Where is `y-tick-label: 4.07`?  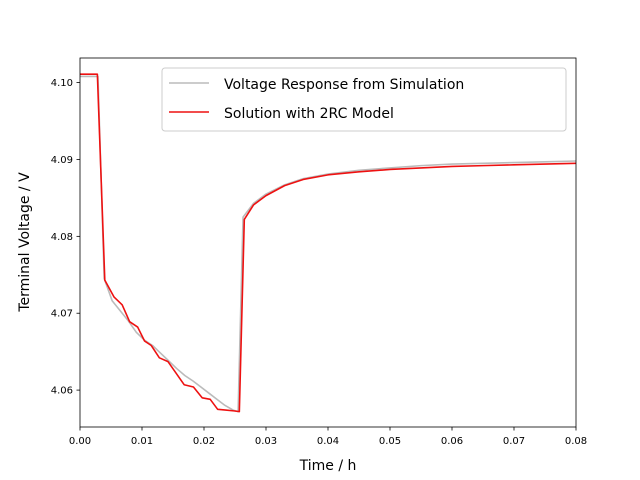 y-tick-label: 4.07 is located at coordinates (62, 314).